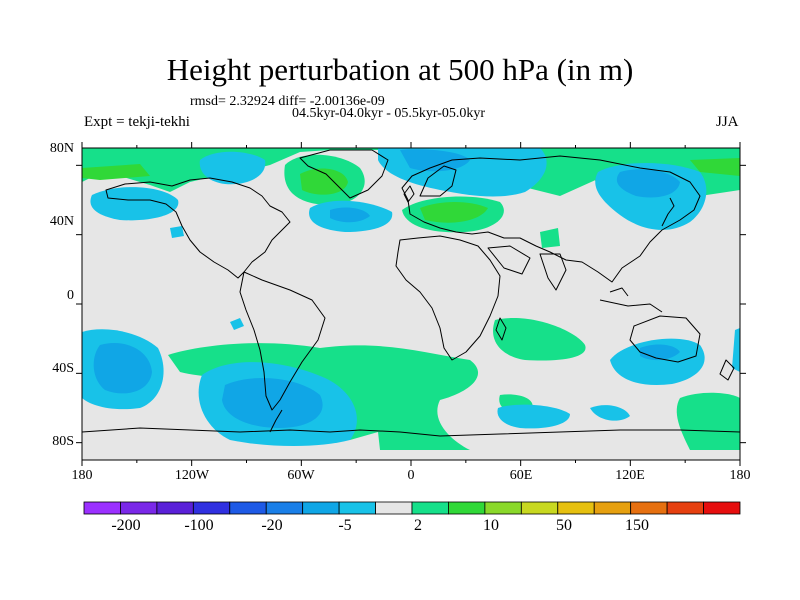  What do you see at coordinates (491, 525) in the screenshot?
I see `colorbar-label: 10` at bounding box center [491, 525].